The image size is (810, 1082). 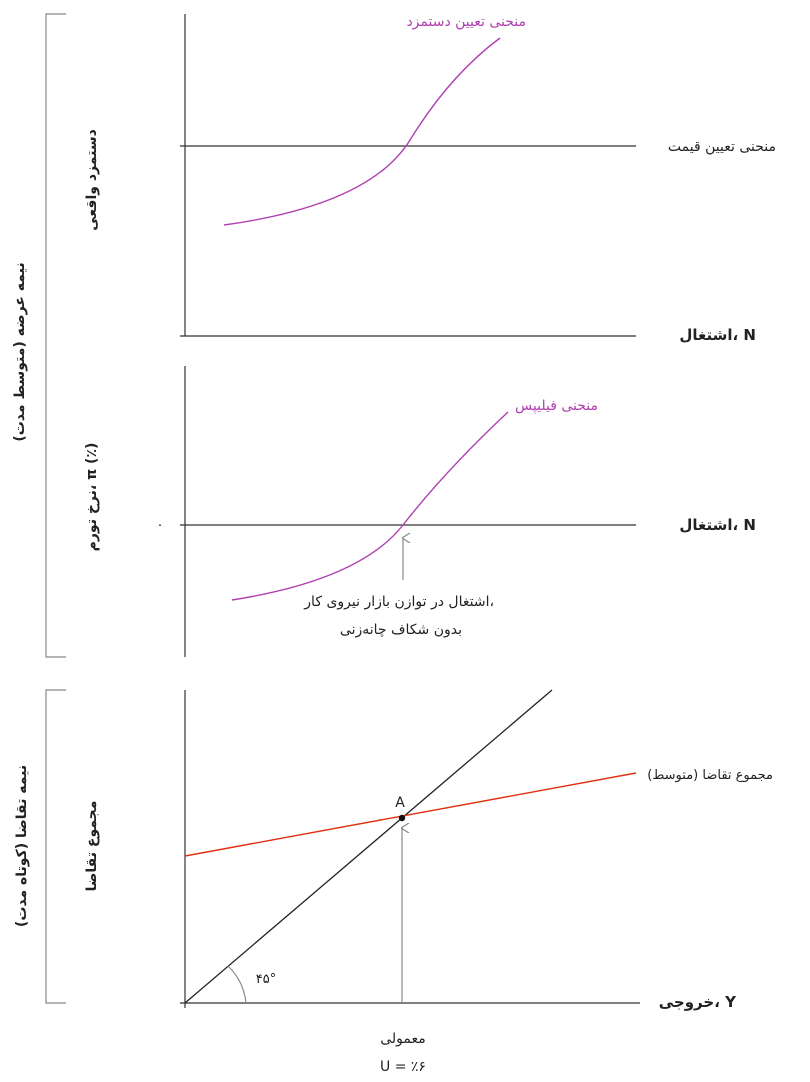 What do you see at coordinates (55, 846) in the screenshot?
I see `demand-bracket` at bounding box center [55, 846].